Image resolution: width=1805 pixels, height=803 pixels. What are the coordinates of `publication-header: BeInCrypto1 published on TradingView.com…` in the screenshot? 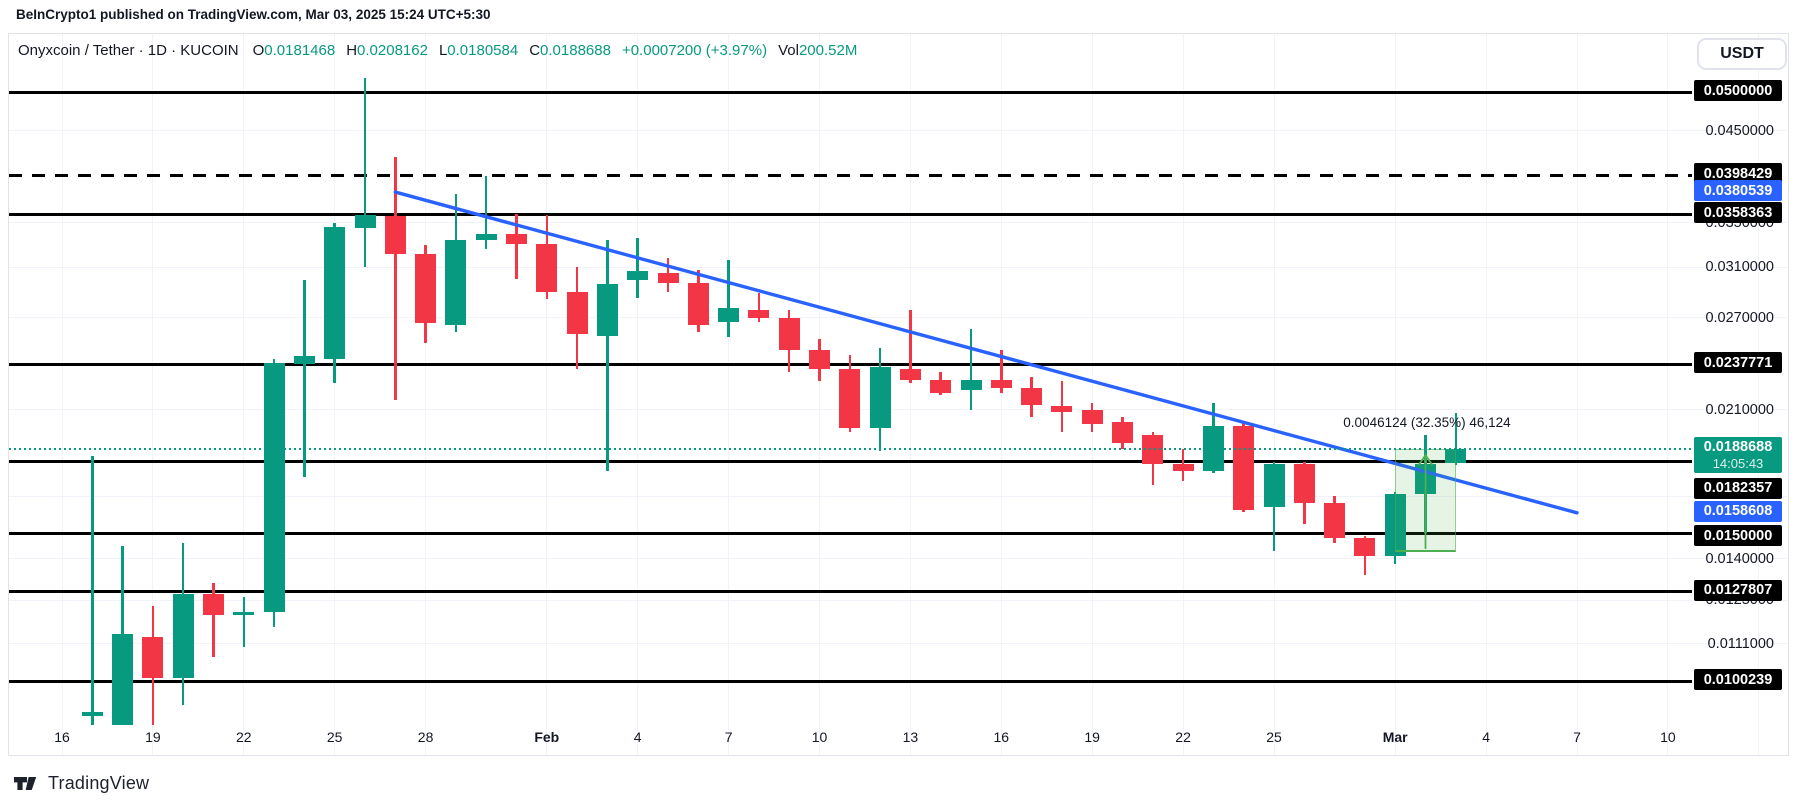 It's located at (253, 14).